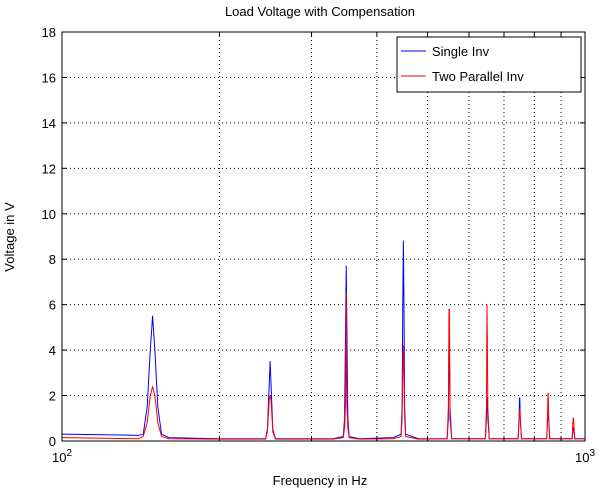  What do you see at coordinates (585, 456) in the screenshot?
I see `x-tick-label: 10³` at bounding box center [585, 456].